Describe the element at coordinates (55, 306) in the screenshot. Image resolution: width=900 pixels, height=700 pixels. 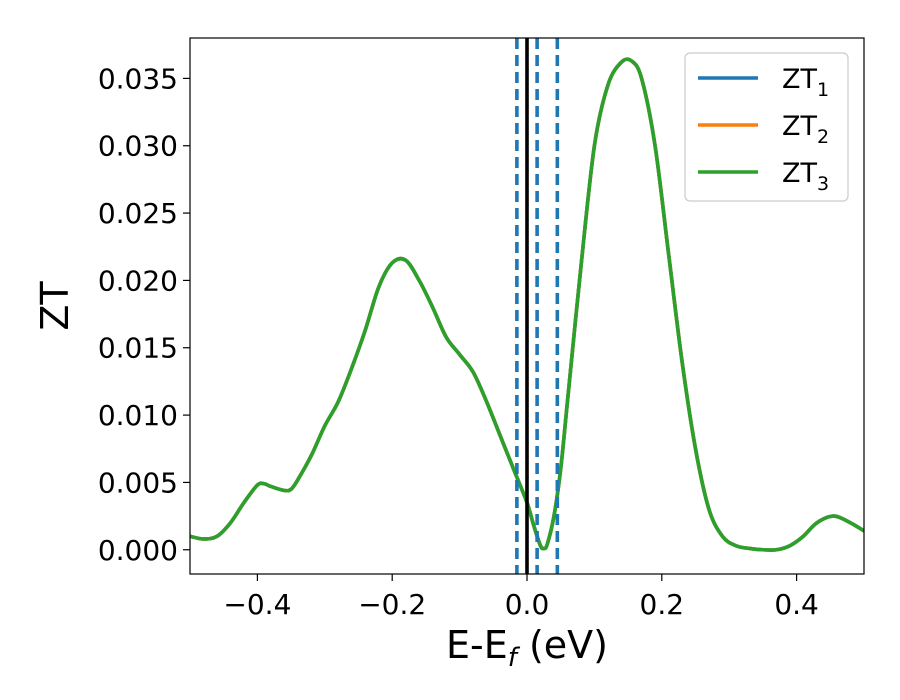
I see `y-axis-label: ZT` at that location.